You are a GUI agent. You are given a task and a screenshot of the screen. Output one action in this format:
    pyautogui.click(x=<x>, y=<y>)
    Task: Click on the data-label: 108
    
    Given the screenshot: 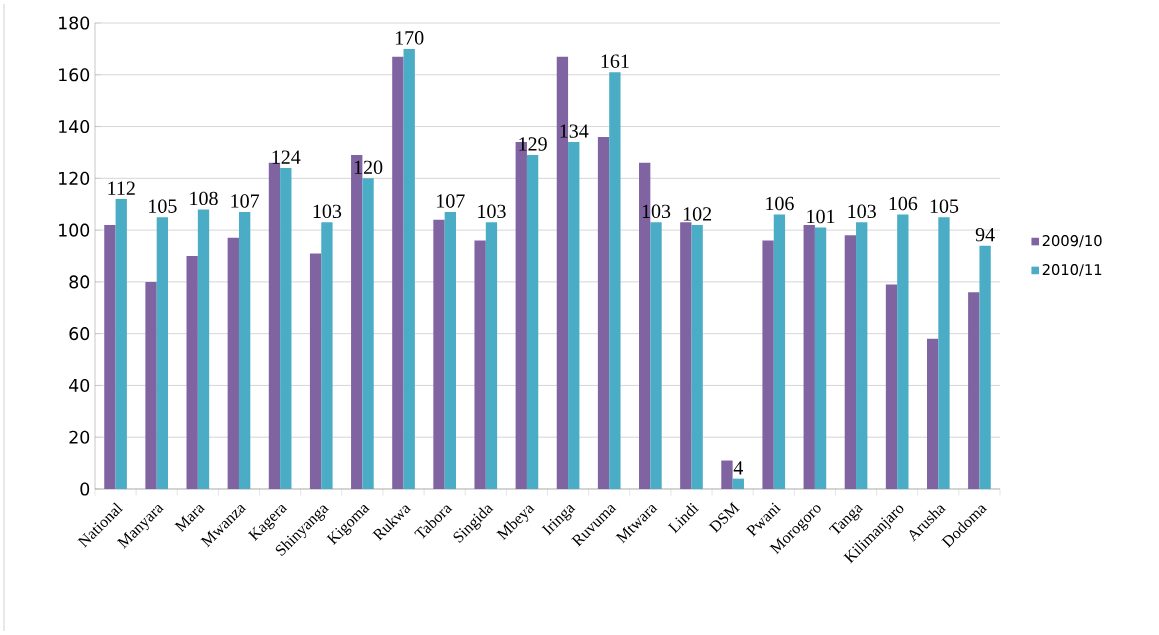 What is the action you would take?
    pyautogui.click(x=204, y=198)
    